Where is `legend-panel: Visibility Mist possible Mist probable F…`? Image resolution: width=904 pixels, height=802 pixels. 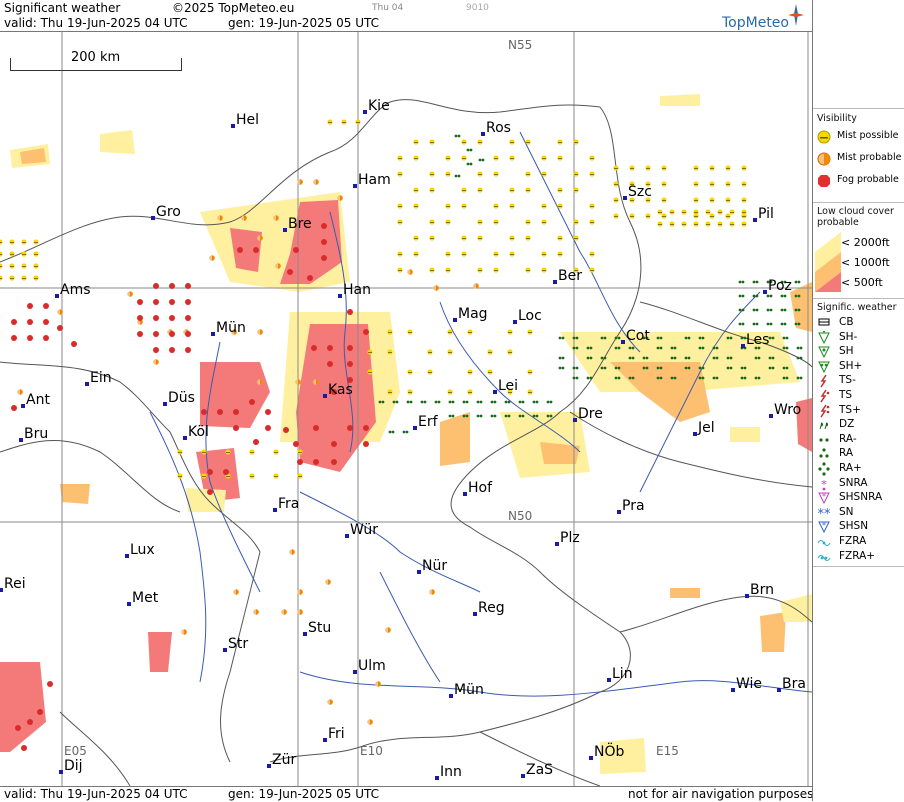 legend-panel: Visibility Mist possible Mist probable F… is located at coordinates (858, 400).